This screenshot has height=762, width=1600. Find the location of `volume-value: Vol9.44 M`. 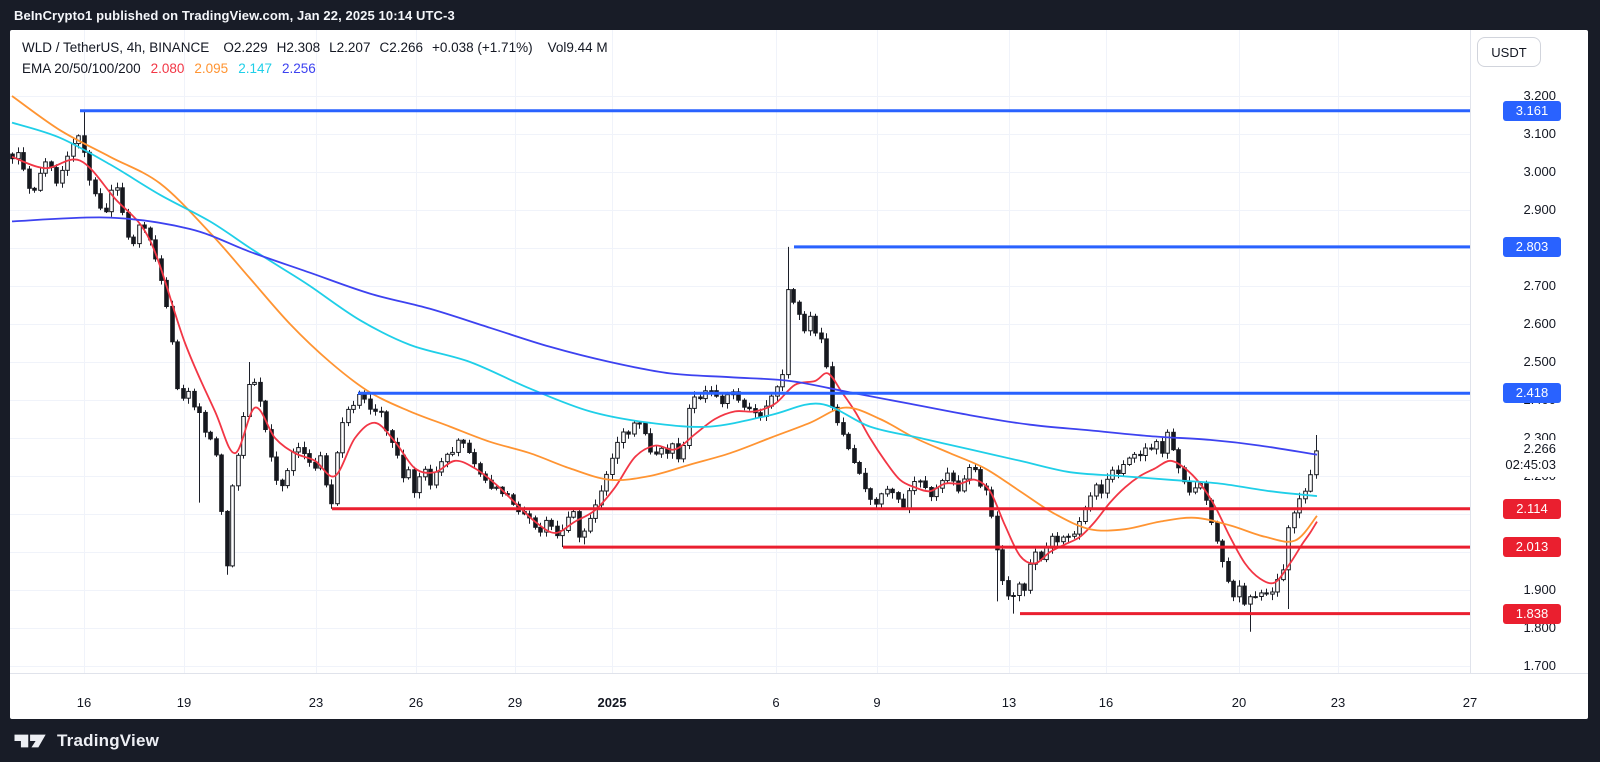

volume-value: Vol9.44 M is located at coordinates (577, 47).